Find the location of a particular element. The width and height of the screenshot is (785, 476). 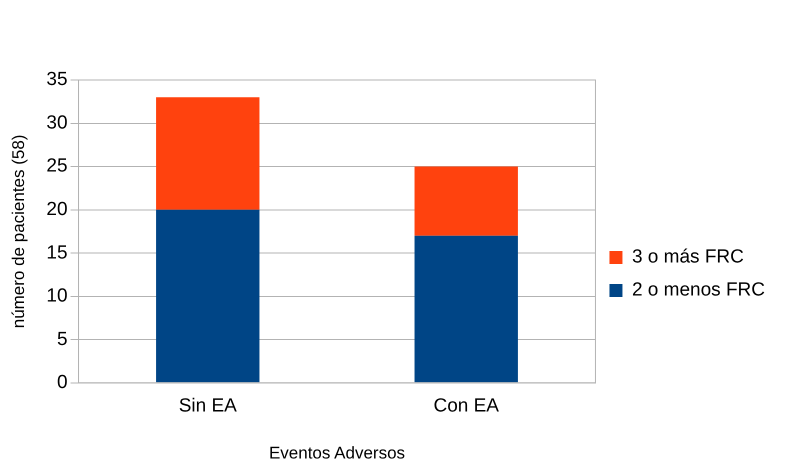

legend-label: 3 o más FRC is located at coordinates (688, 257).